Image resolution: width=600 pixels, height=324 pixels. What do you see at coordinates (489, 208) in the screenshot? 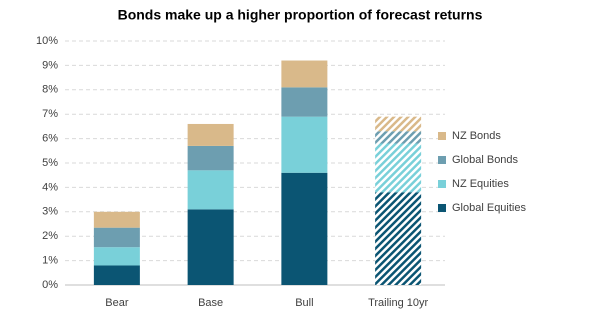
I see `legend-label: Global Equities` at bounding box center [489, 208].